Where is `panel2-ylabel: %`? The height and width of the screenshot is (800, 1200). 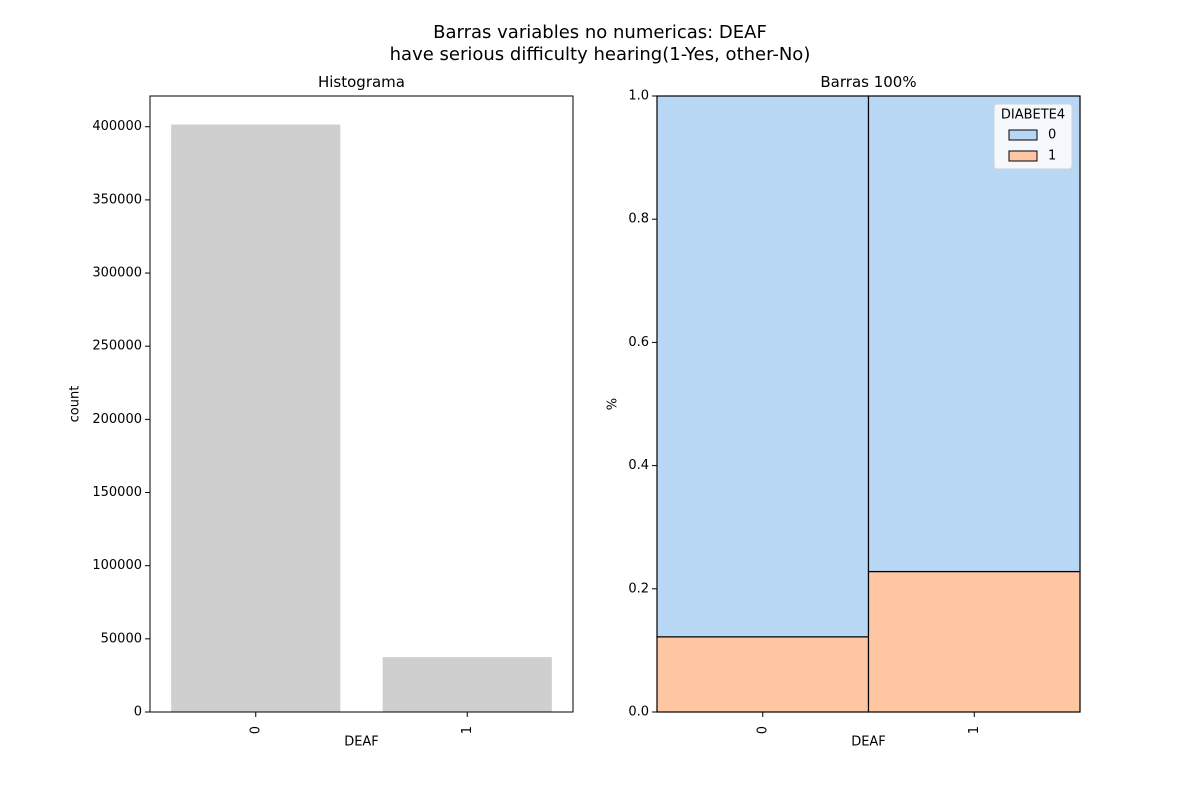
panel2-ylabel: % is located at coordinates (613, 404).